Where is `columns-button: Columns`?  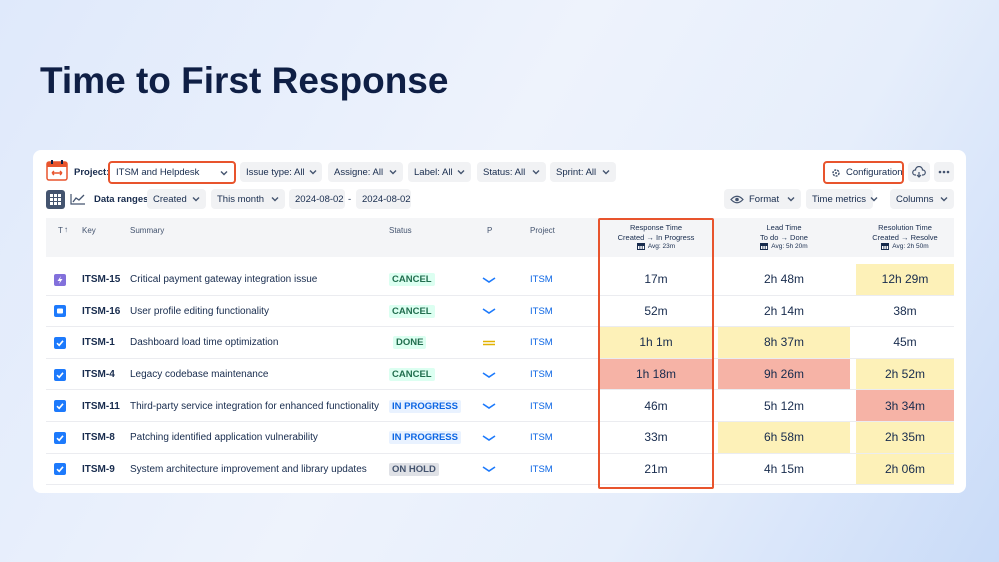
columns-button: Columns is located at coordinates (922, 199).